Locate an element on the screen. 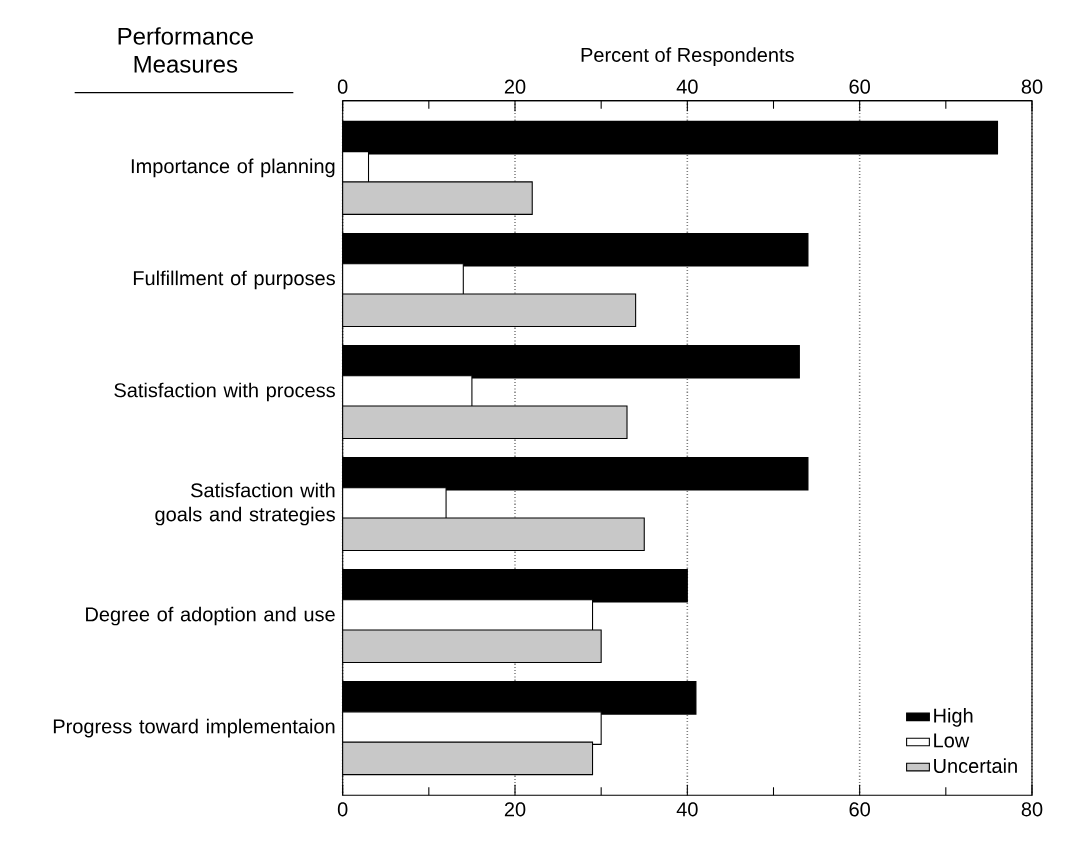  x2-axis-title: Percent of Respondents is located at coordinates (687, 56).